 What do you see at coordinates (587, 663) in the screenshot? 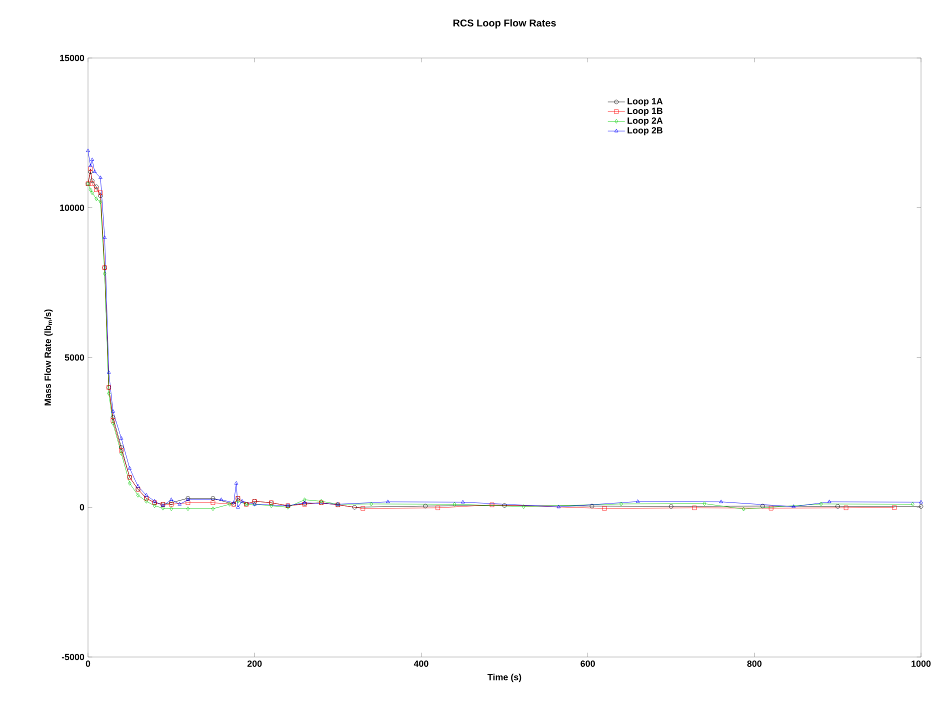
I see `x-tick-label: 600` at bounding box center [587, 663].